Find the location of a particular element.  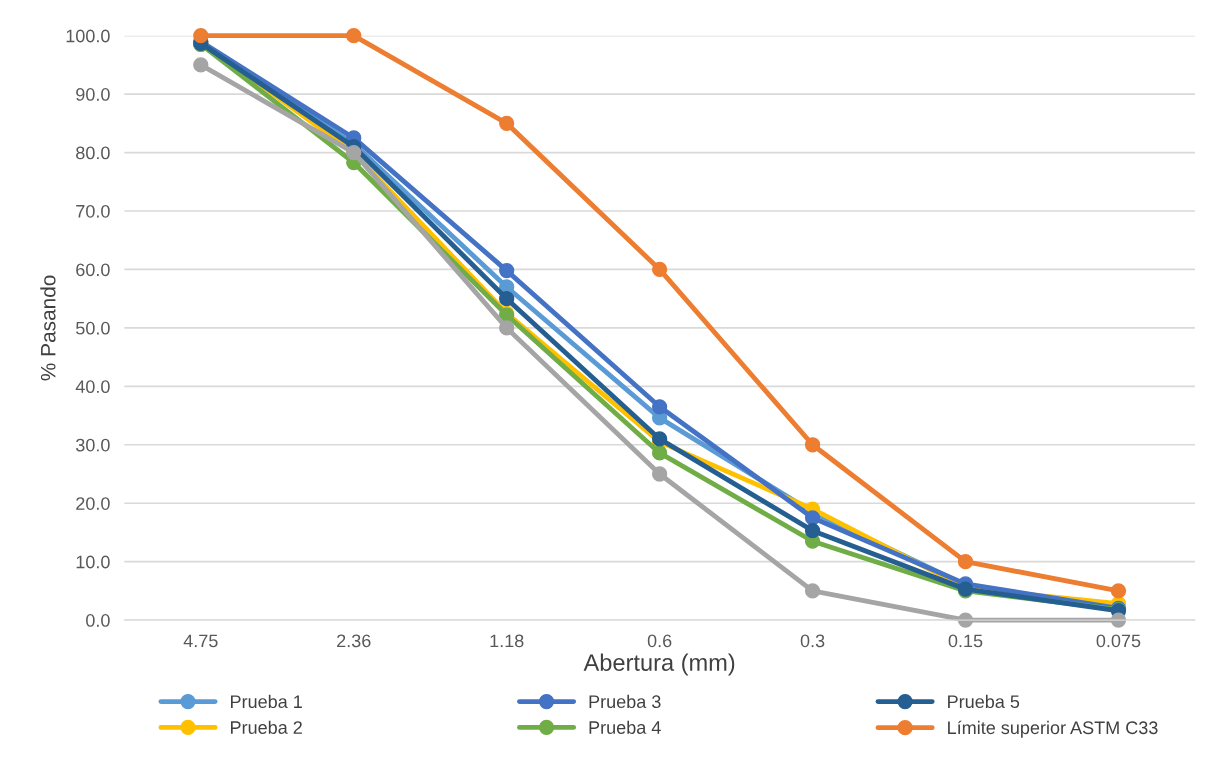

y-tick-label: 50.0 is located at coordinates (93, 328).